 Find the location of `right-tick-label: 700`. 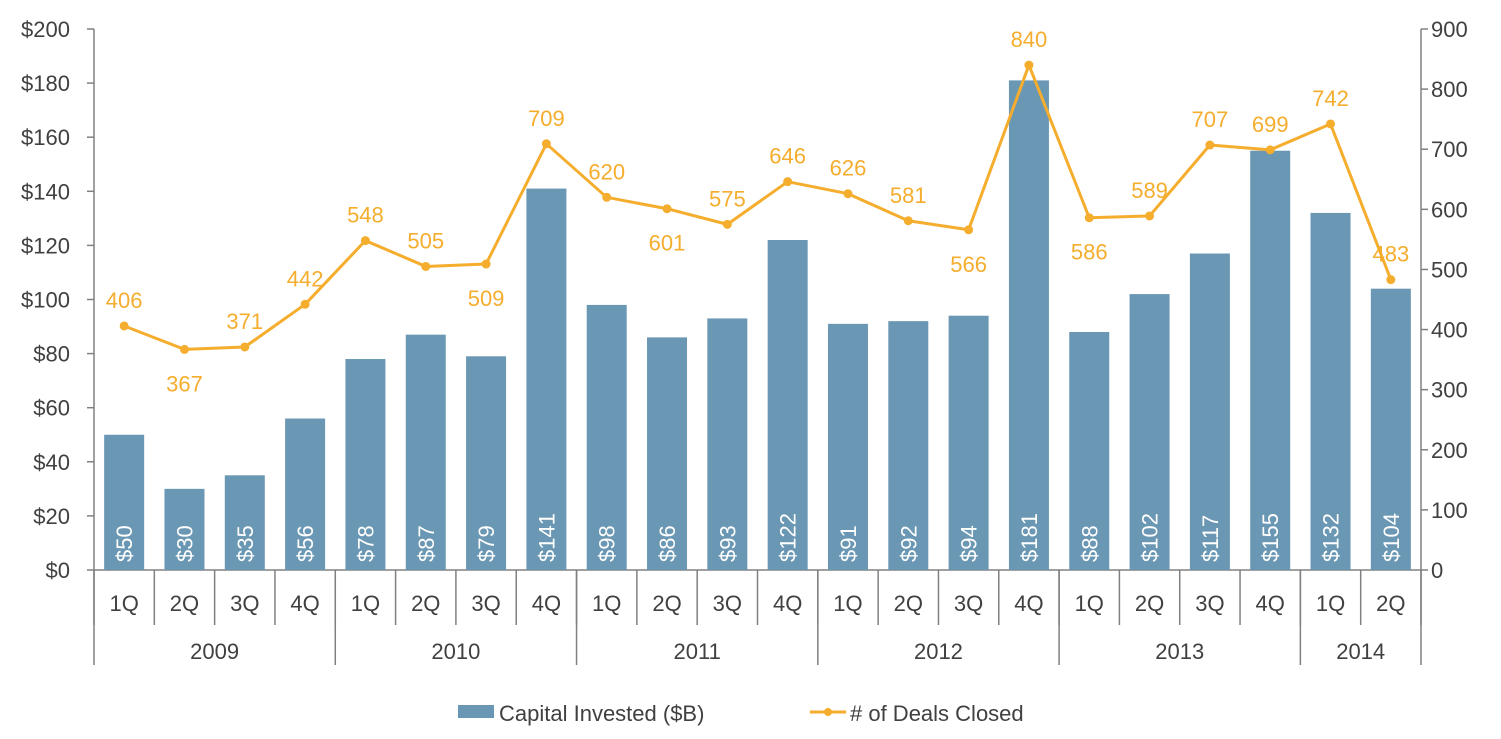

right-tick-label: 700 is located at coordinates (1449, 149).